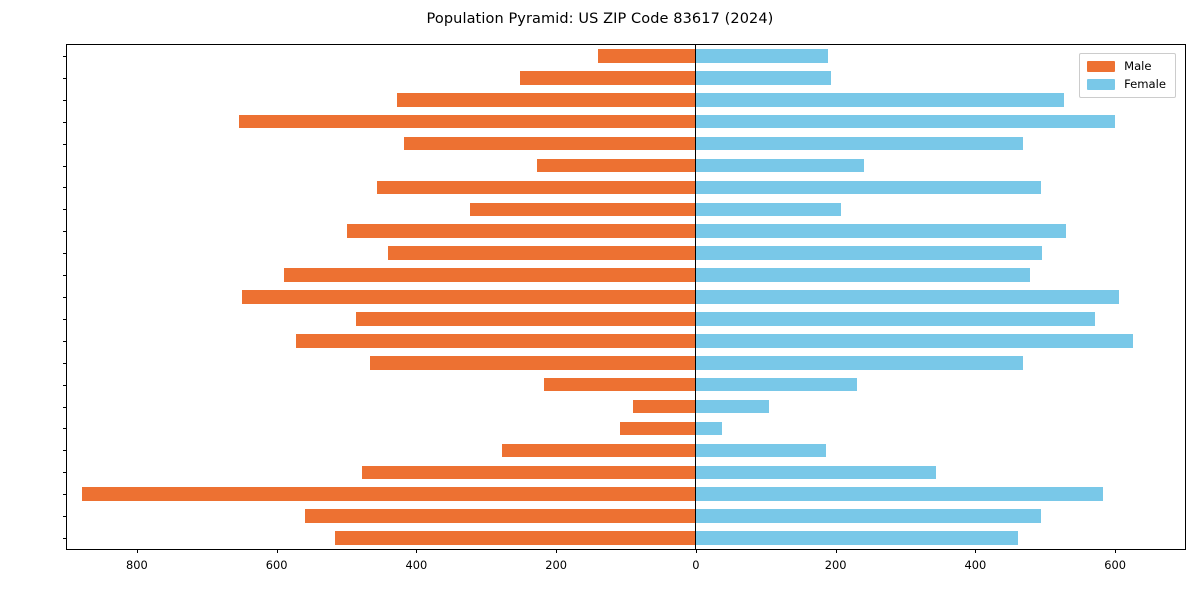 The image size is (1200, 600). Describe the element at coordinates (137, 565) in the screenshot. I see `x-axis-tick-label: 800` at that location.